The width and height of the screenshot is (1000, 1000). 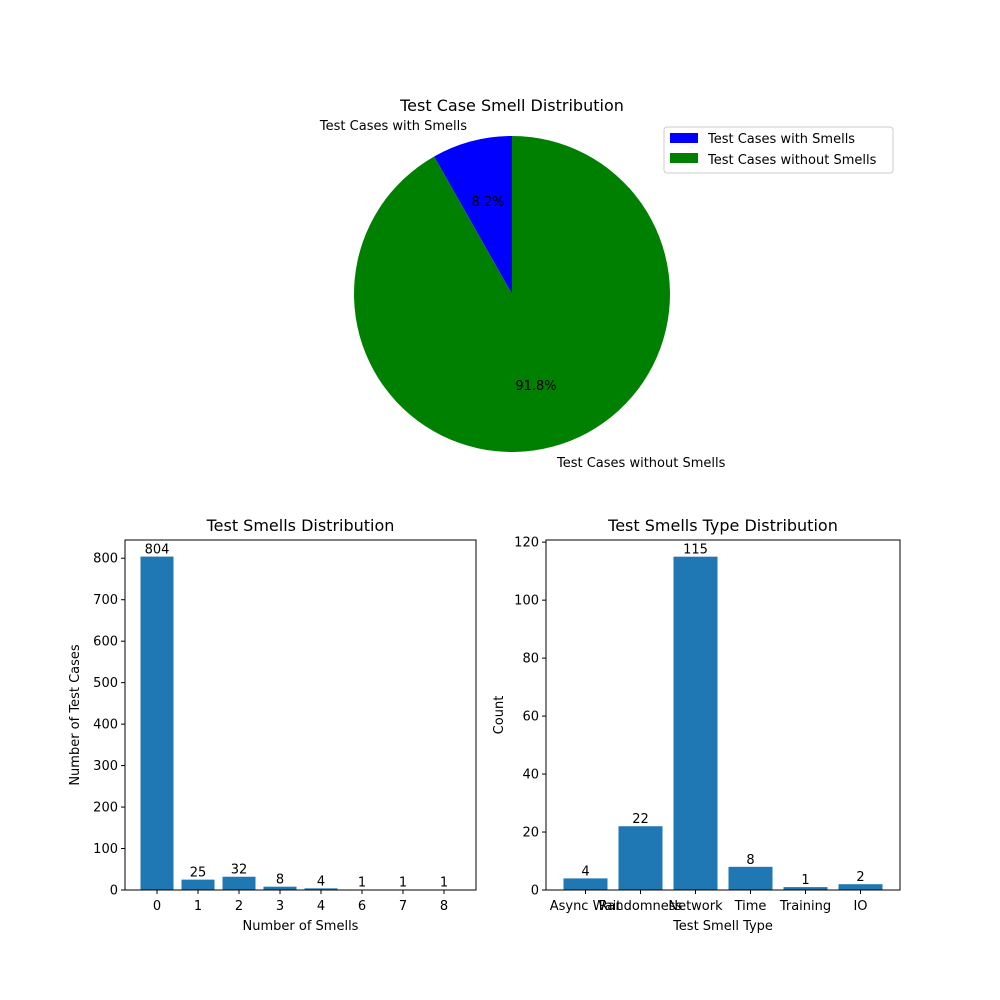 What do you see at coordinates (157, 550) in the screenshot?
I see `bar1-value-label: 804` at bounding box center [157, 550].